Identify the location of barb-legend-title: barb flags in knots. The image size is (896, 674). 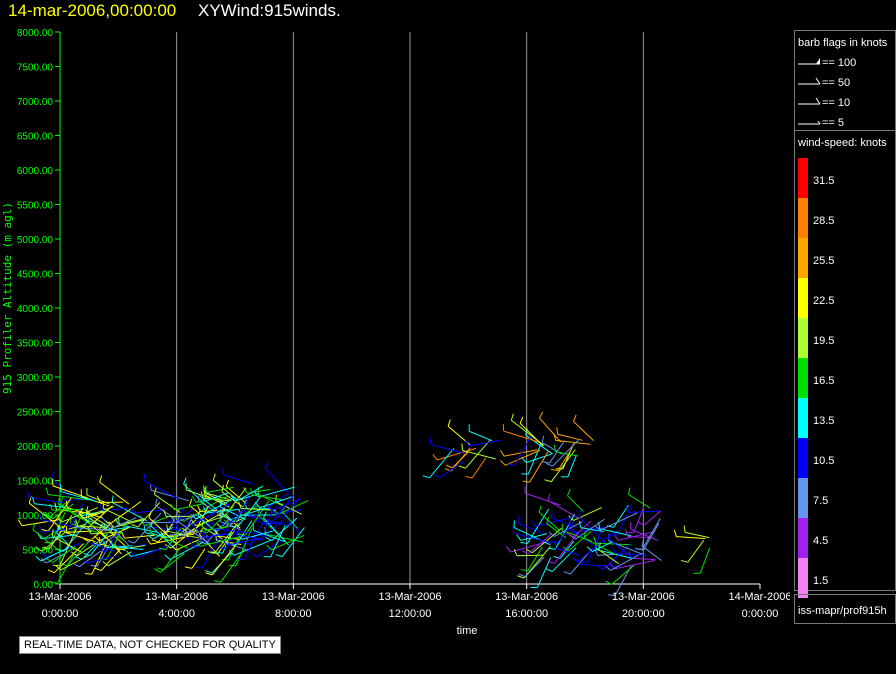
(843, 43).